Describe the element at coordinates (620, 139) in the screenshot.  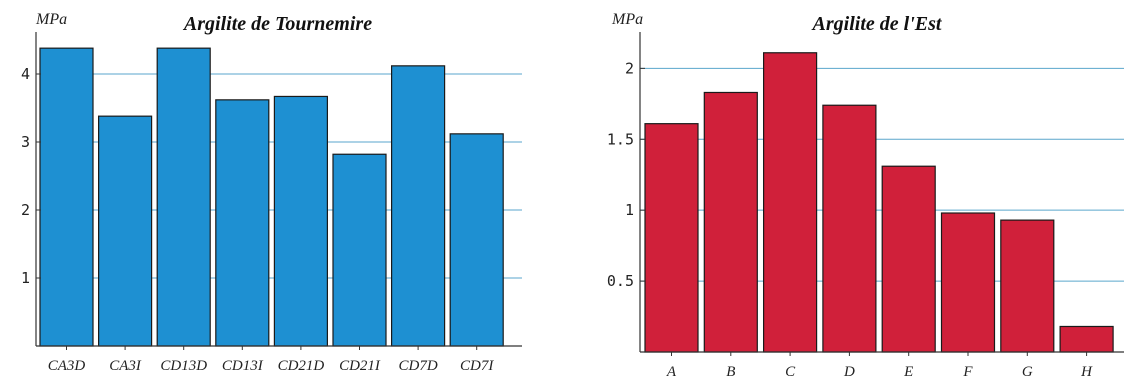
I see `y-tick-label: 1.5` at that location.